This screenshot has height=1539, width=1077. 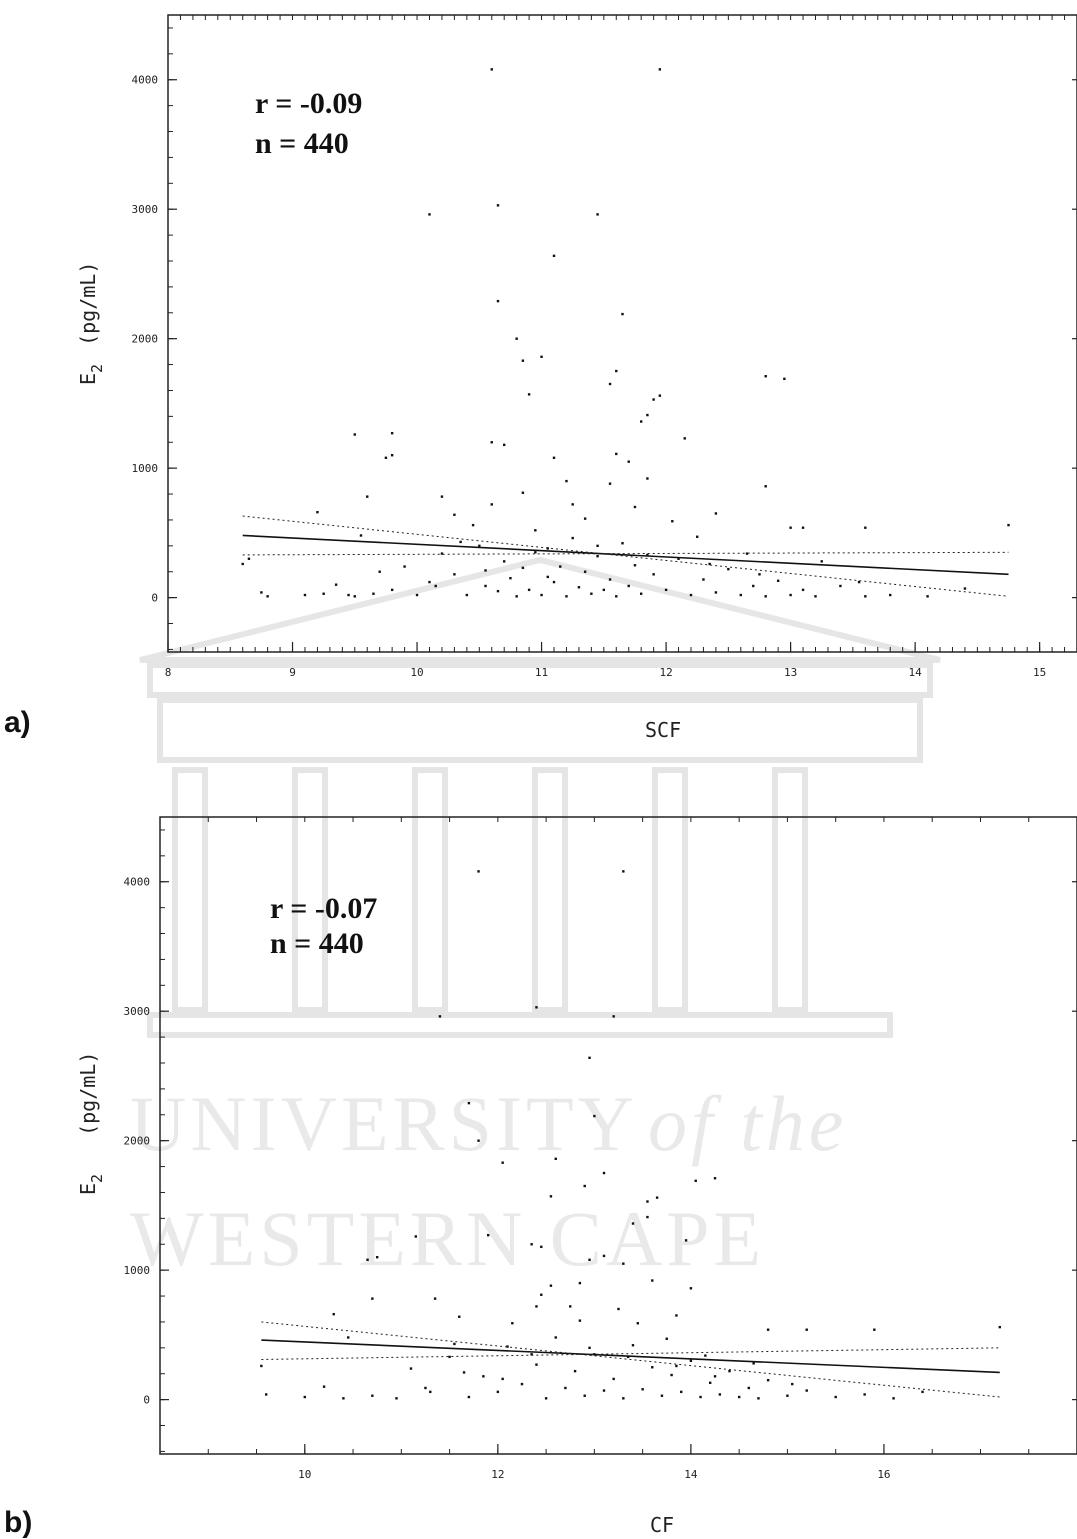 I want to click on x-tick-label: 8, so click(x=168, y=672).